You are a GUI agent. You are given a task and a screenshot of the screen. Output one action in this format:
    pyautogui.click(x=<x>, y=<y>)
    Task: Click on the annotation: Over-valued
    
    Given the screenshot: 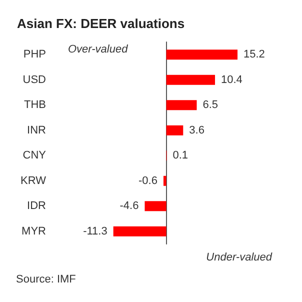 What is the action you would take?
    pyautogui.click(x=98, y=50)
    